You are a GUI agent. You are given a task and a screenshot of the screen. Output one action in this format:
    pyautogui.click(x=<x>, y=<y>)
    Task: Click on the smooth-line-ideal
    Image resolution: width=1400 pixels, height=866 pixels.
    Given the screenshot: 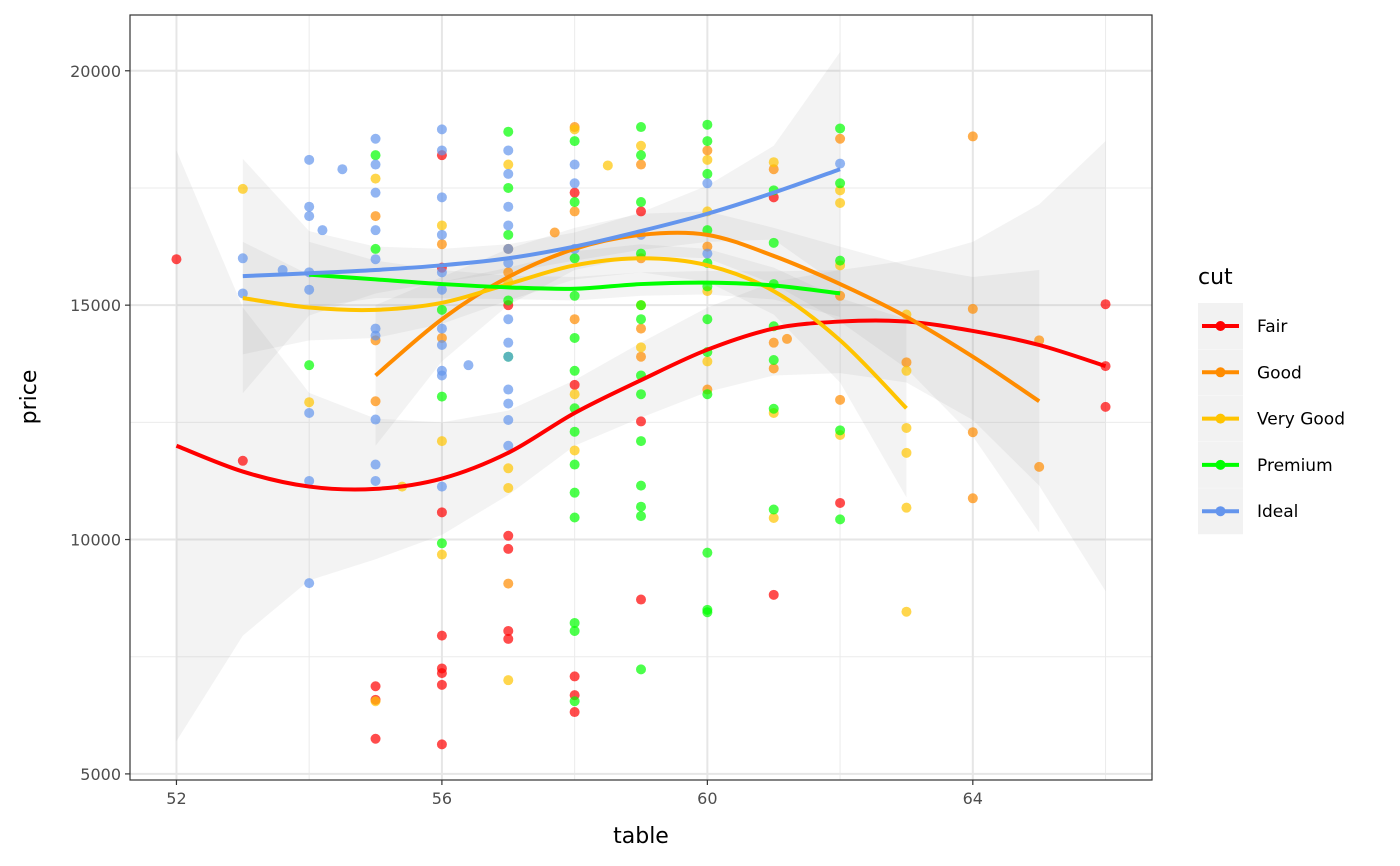 What is the action you would take?
    pyautogui.click(x=541, y=223)
    